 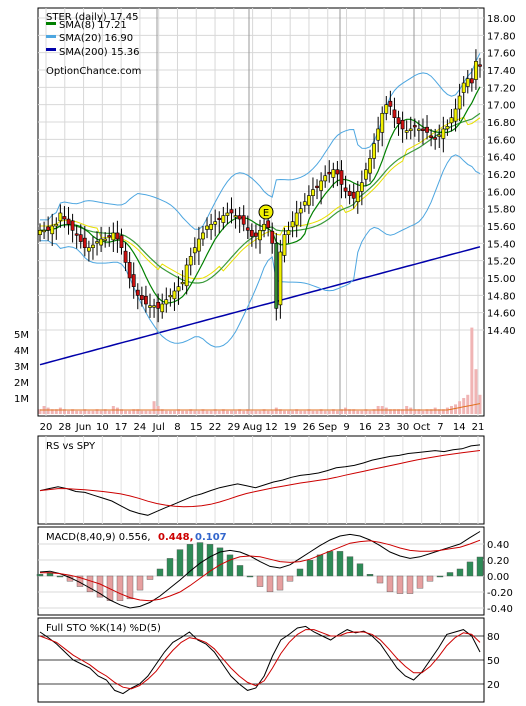 I want to click on volume-tick-label: 1M, so click(x=21, y=399).